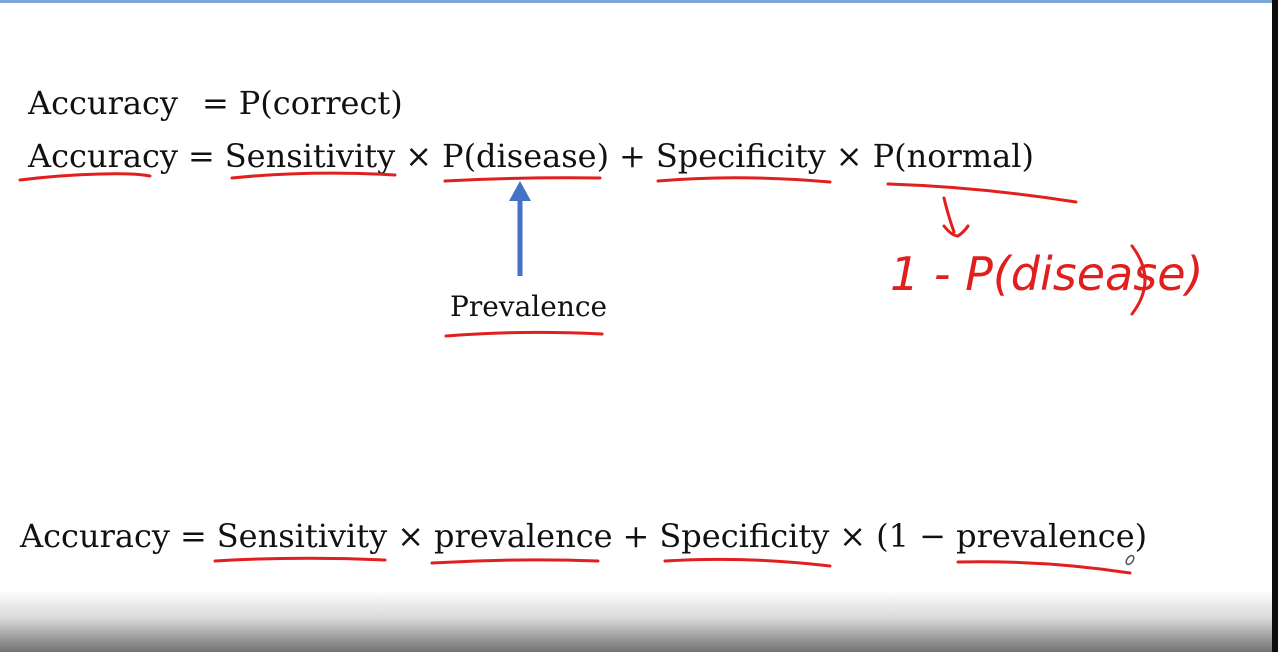 Image resolution: width=1278 pixels, height=652 pixels. What do you see at coordinates (740, 156) in the screenshot?
I see `eq2-specificity: Specificity` at bounding box center [740, 156].